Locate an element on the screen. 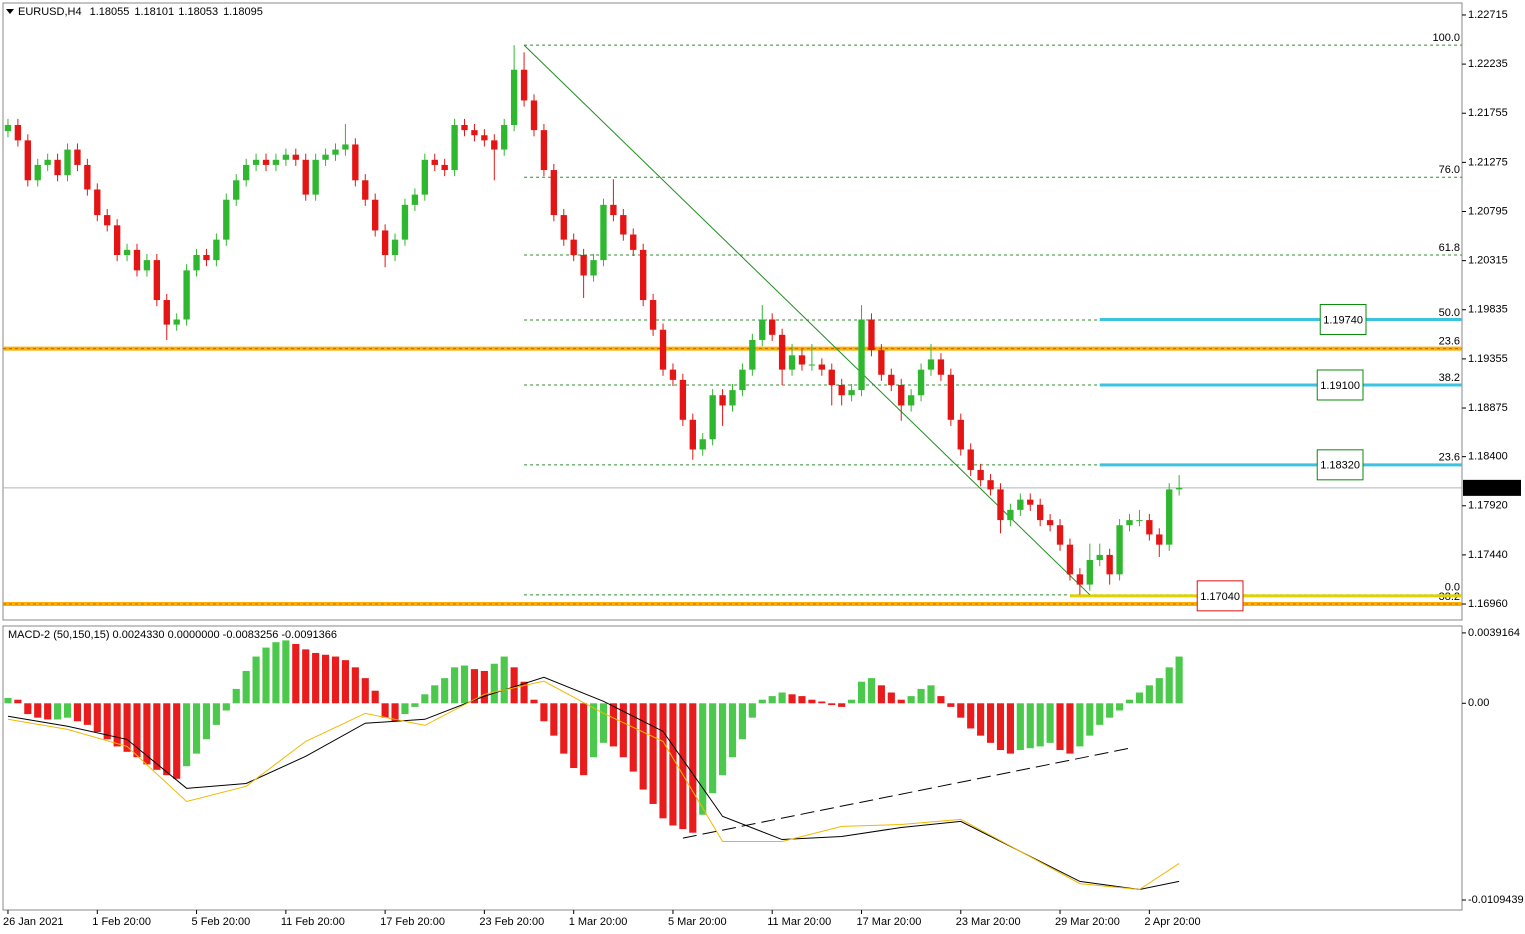 The width and height of the screenshot is (1525, 934). y-tick-label: 1.20315 is located at coordinates (1488, 261).